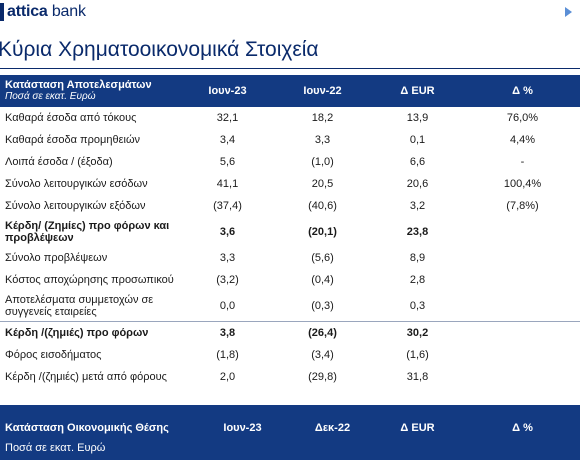 The width and height of the screenshot is (580, 460). Describe the element at coordinates (568, 12) in the screenshot. I see `next-arrow-icon` at that location.